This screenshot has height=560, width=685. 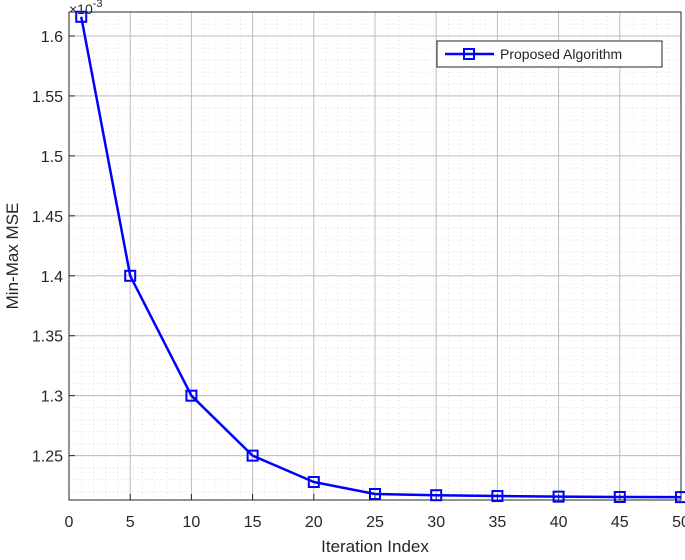 What do you see at coordinates (620, 522) in the screenshot?
I see `x-tick-label: 45` at bounding box center [620, 522].